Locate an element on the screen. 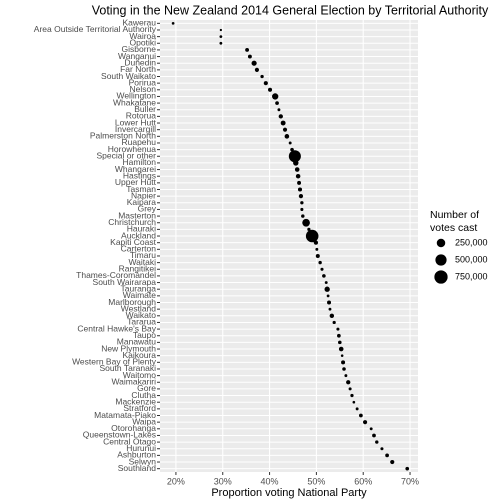 This screenshot has height=504, width=504. y-tick-label: Stratford is located at coordinates (139, 408).